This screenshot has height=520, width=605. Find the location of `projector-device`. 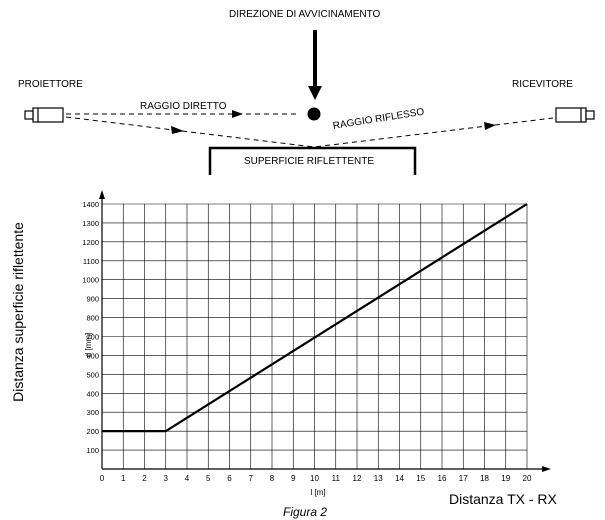

projector-device is located at coordinates (44, 115).